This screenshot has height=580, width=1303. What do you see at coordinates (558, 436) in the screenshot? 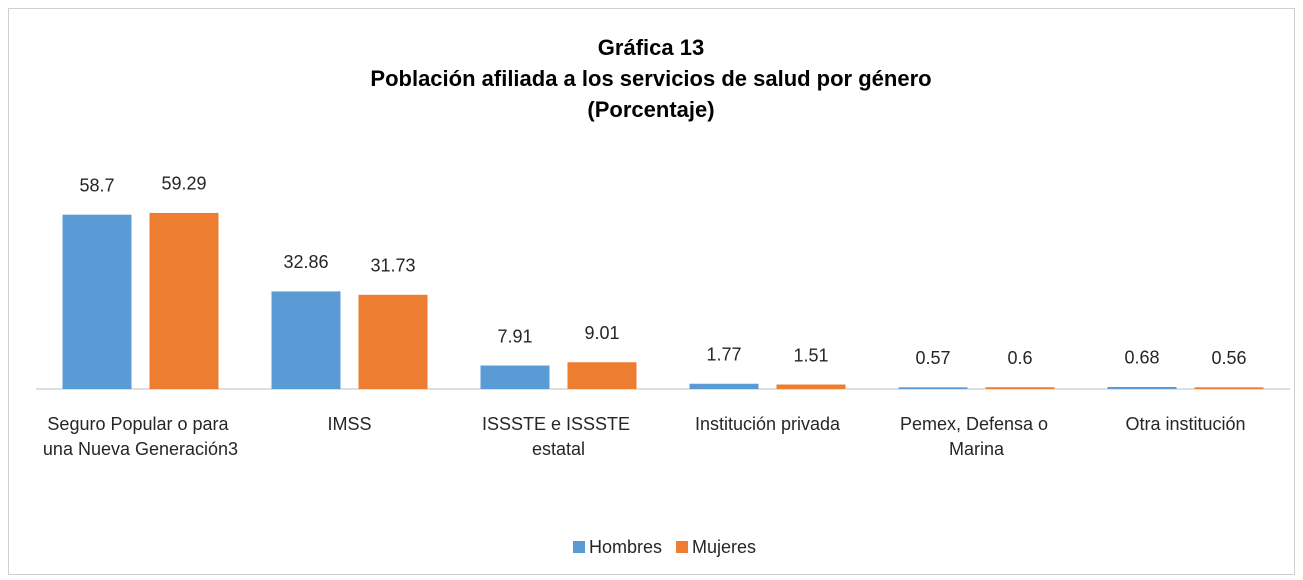
I see `x-tick-label: ISSSTE e ISSSTE estatal` at bounding box center [558, 436].